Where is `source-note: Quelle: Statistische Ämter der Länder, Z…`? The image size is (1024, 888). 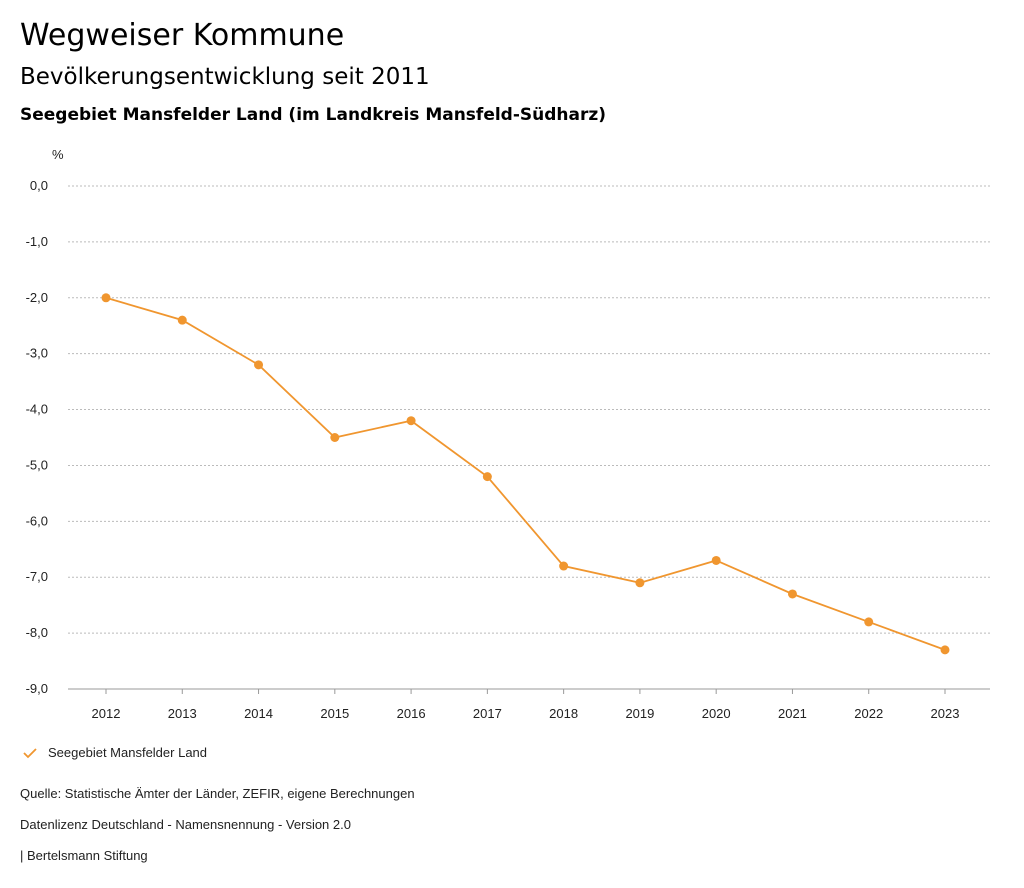 source-note: Quelle: Statistische Ämter der Länder, Z… is located at coordinates (217, 793).